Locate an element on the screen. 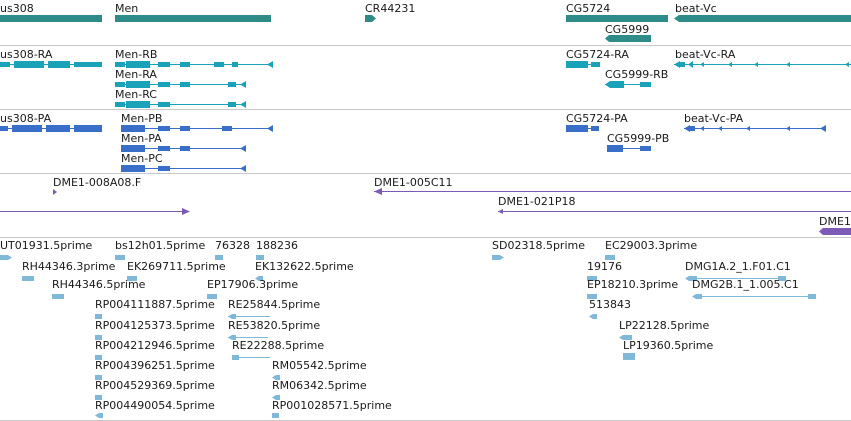  protein-us308-pa is located at coordinates (51, 128).